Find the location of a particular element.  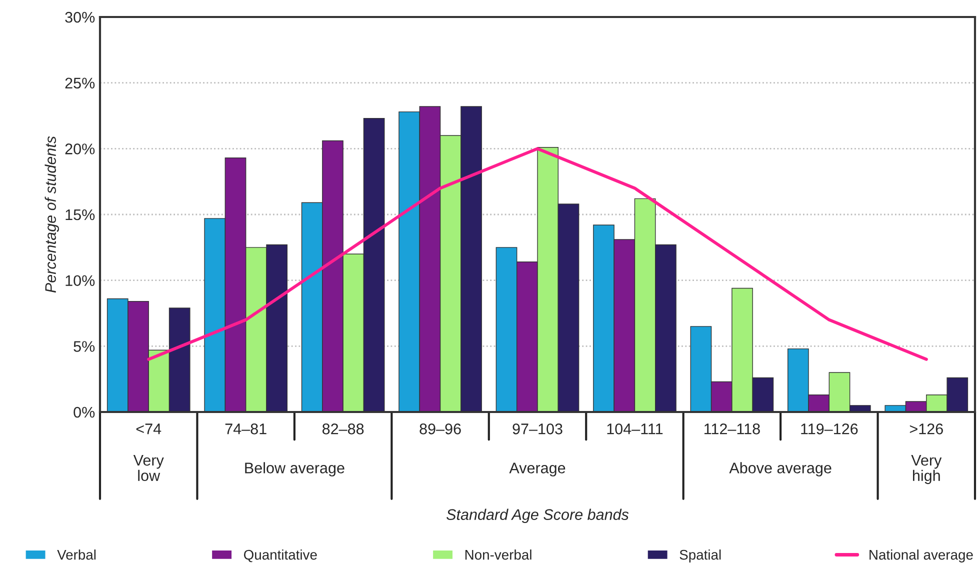

x-tick-label: >126 is located at coordinates (926, 429).